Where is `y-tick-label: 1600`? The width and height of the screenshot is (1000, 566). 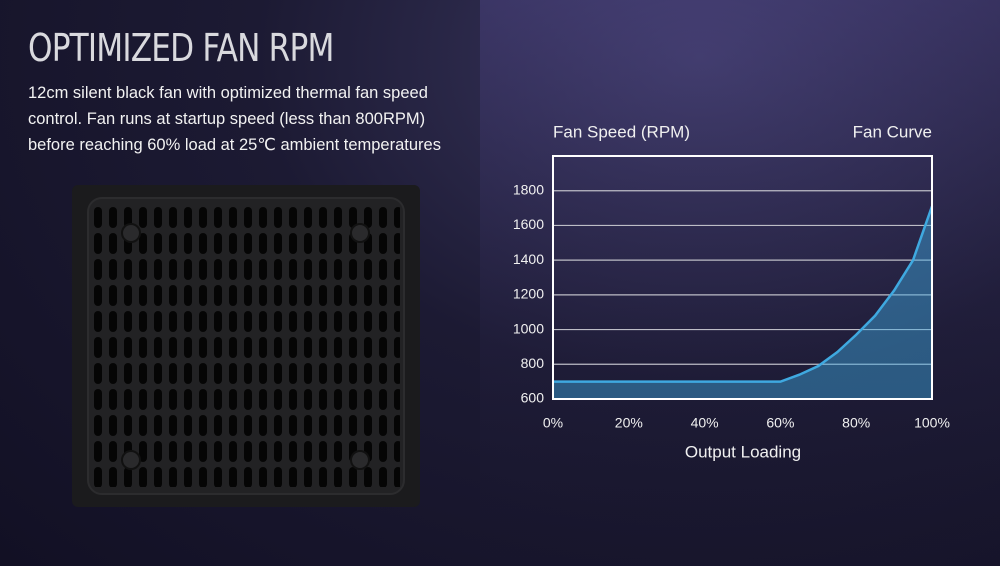
y-tick-label: 1600 is located at coordinates (528, 224).